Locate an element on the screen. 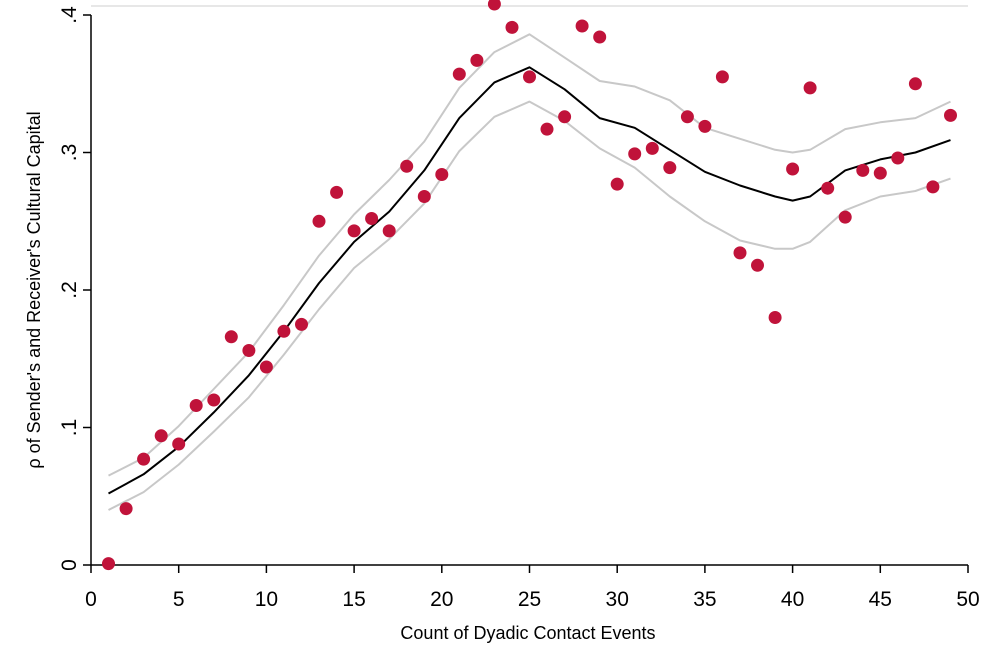 The image size is (982, 647). x-tick-label: 15 is located at coordinates (353, 599).